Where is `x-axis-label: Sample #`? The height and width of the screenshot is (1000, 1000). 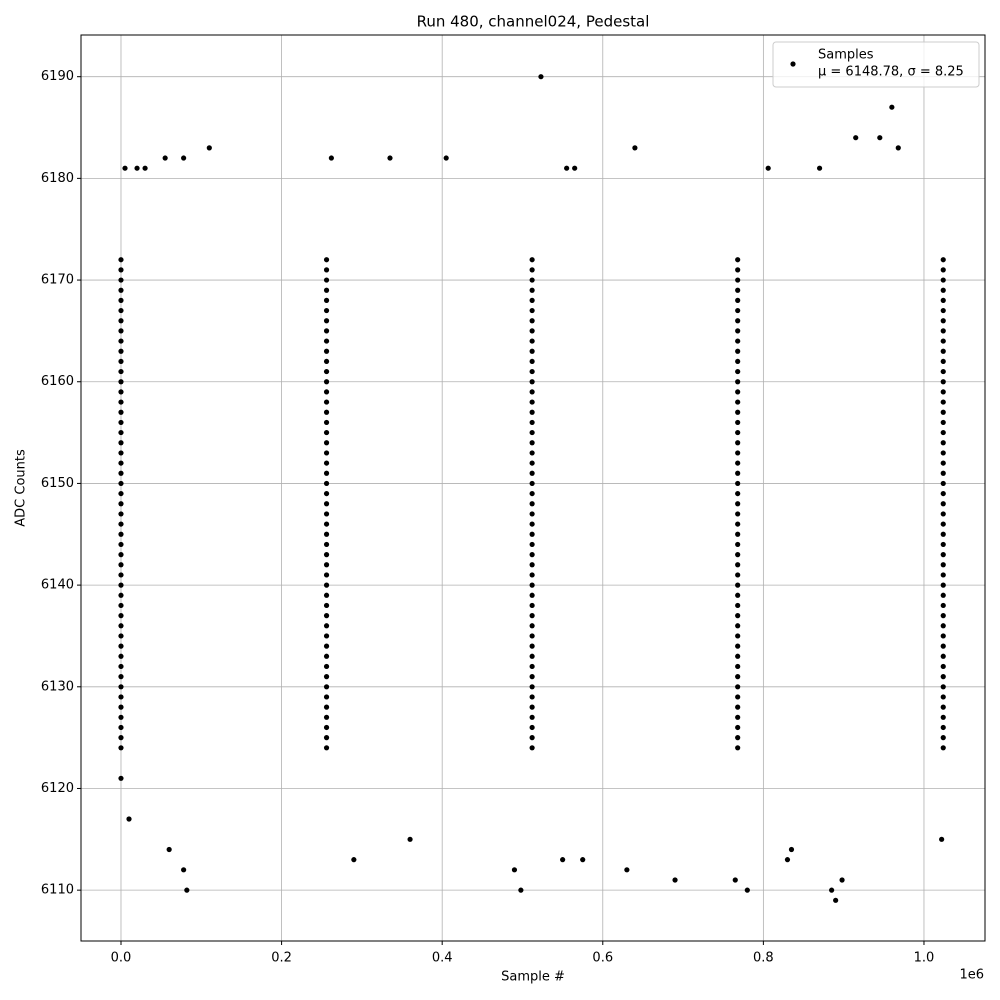 x-axis-label: Sample # is located at coordinates (533, 977).